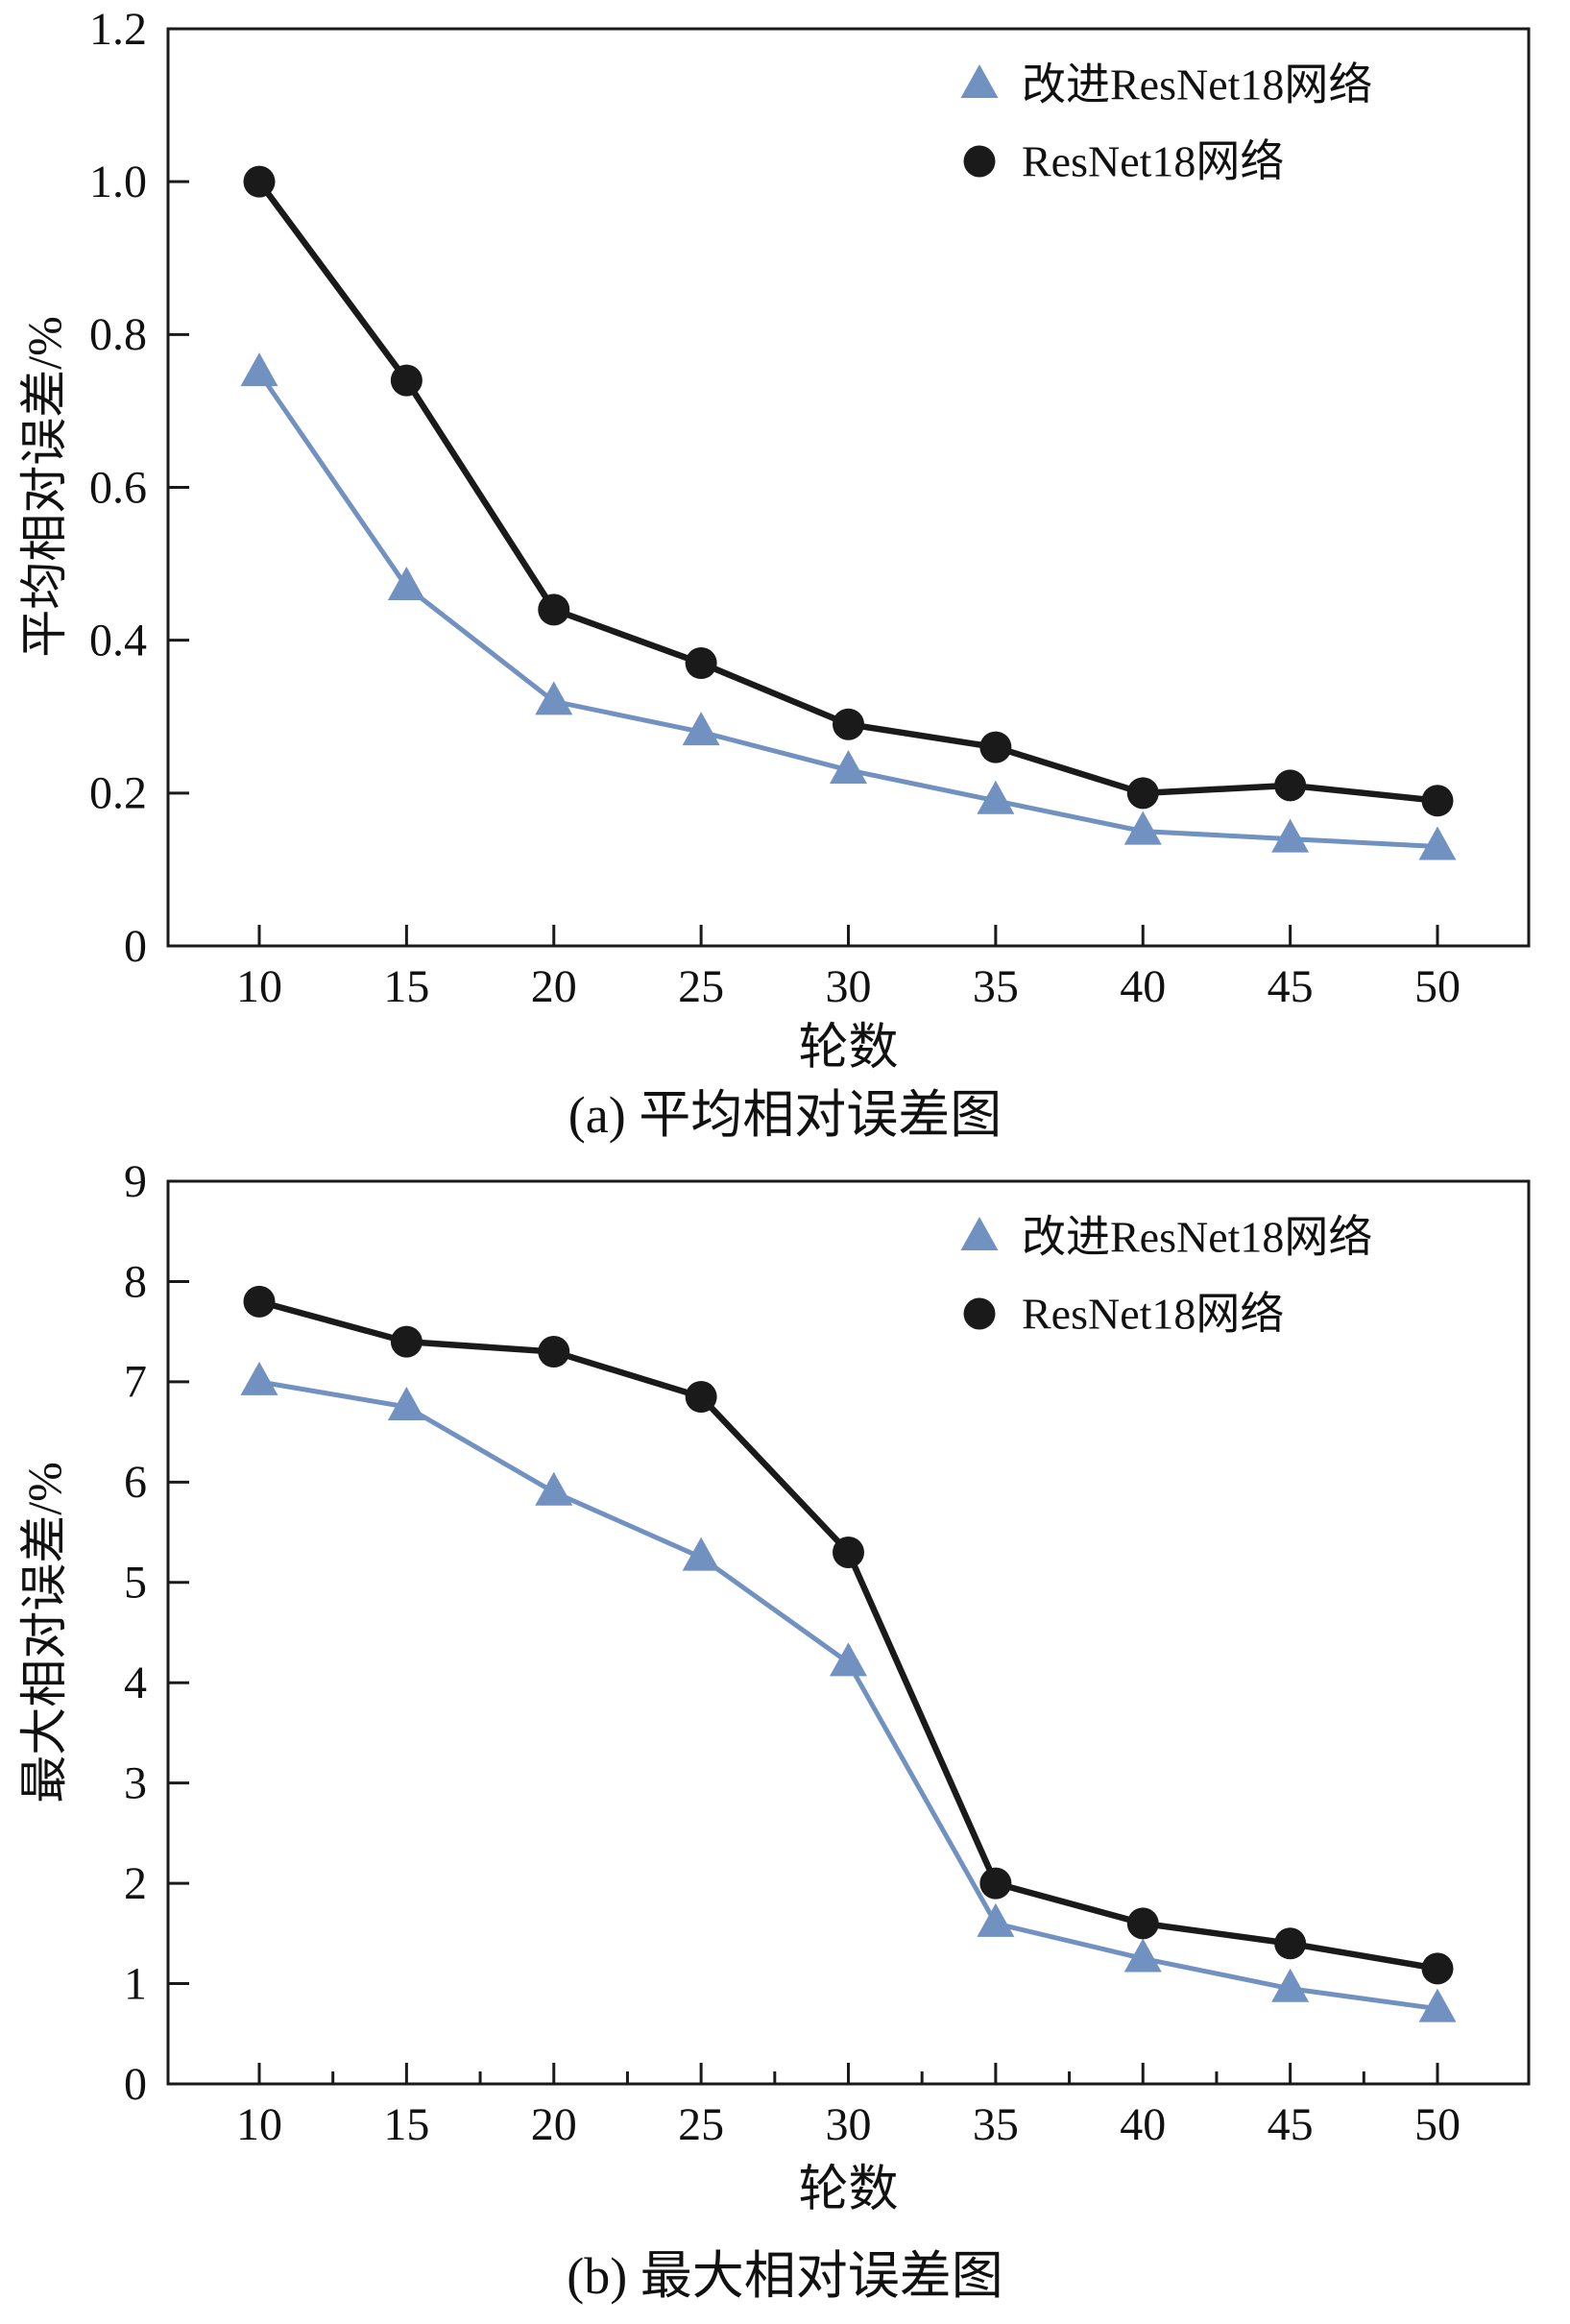  What do you see at coordinates (118, 182) in the screenshot?
I see `y-tick-label: 1.0` at bounding box center [118, 182].